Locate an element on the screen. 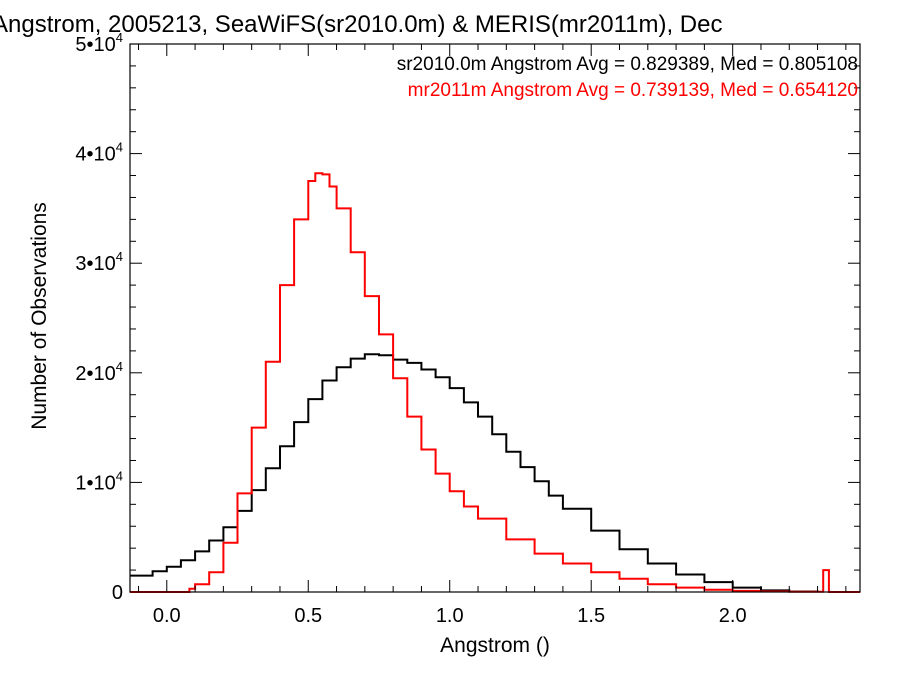  x-tick-label: 1.5 is located at coordinates (591, 616).